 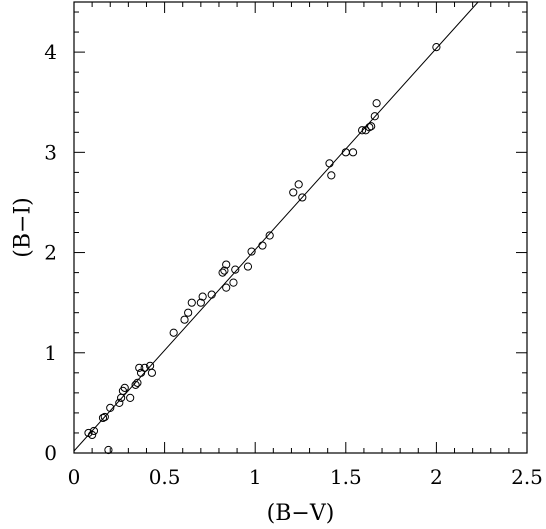 What do you see at coordinates (50, 353) in the screenshot?
I see `y-tick-label: 1` at bounding box center [50, 353].